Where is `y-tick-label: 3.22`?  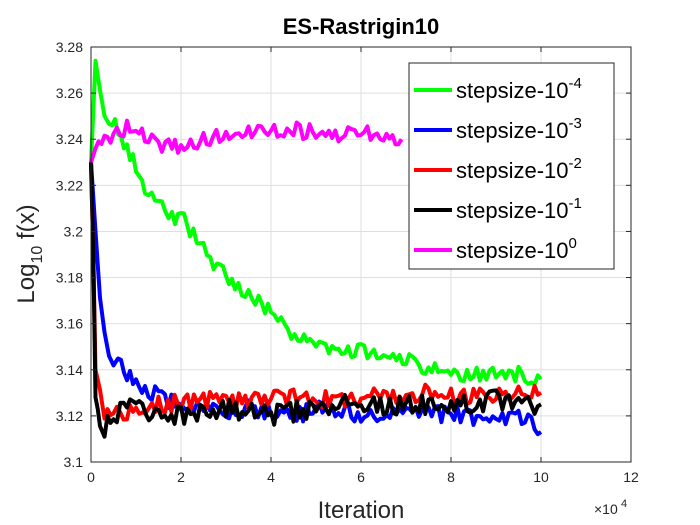
y-tick-label: 3.22 is located at coordinates (69, 185).